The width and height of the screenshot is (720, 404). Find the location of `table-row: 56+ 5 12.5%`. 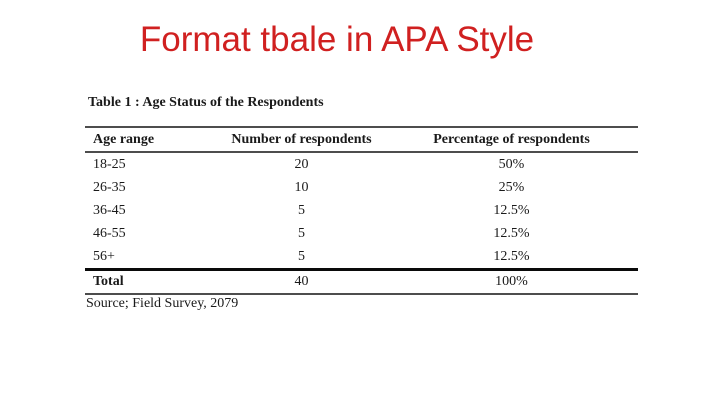

table-row: 56+ 5 12.5% is located at coordinates (361, 257).